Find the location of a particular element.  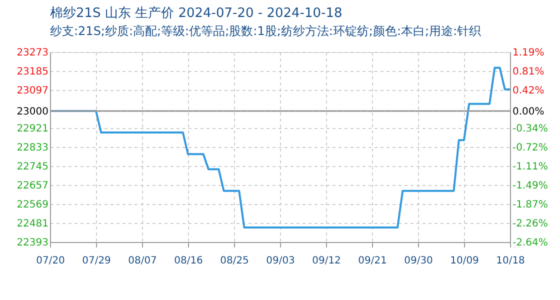

y2-tick-label: 1.19% is located at coordinates (528, 53).